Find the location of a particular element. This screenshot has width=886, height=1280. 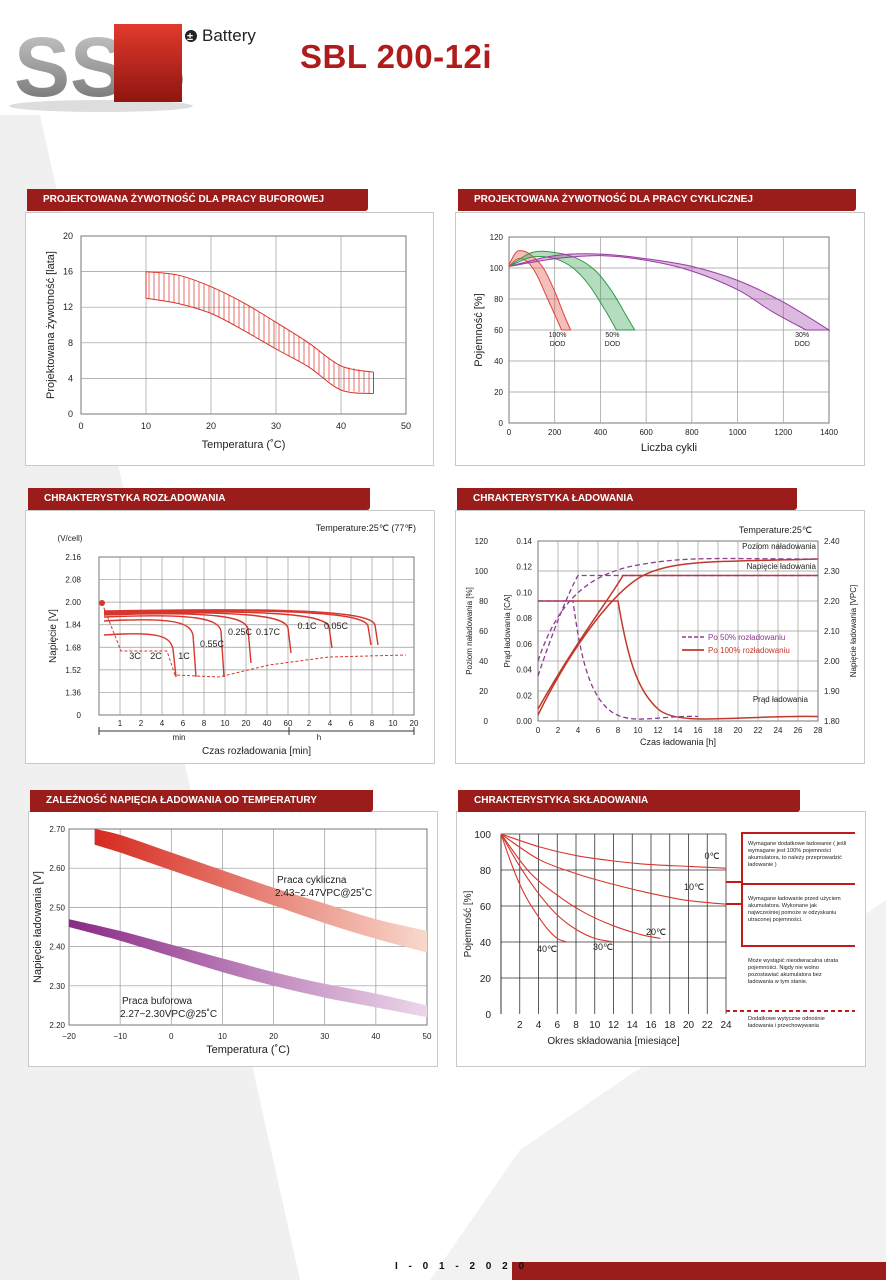

c4-xtick: 10 is located at coordinates (638, 730).